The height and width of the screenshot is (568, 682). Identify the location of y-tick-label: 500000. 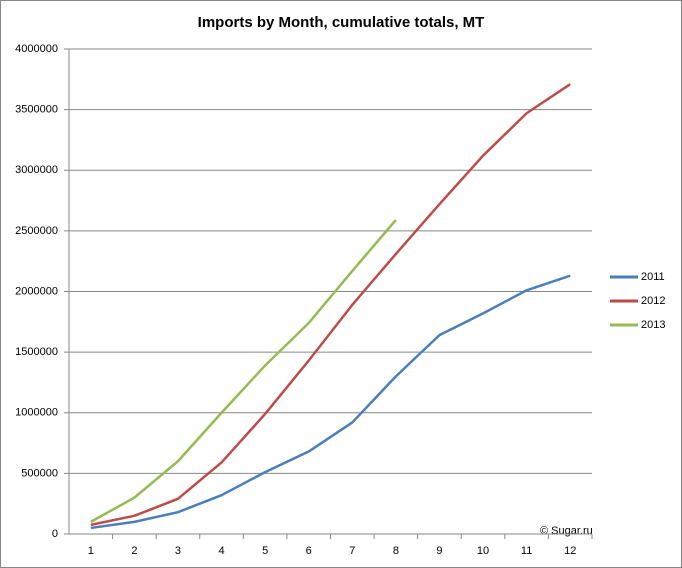
(39, 473).